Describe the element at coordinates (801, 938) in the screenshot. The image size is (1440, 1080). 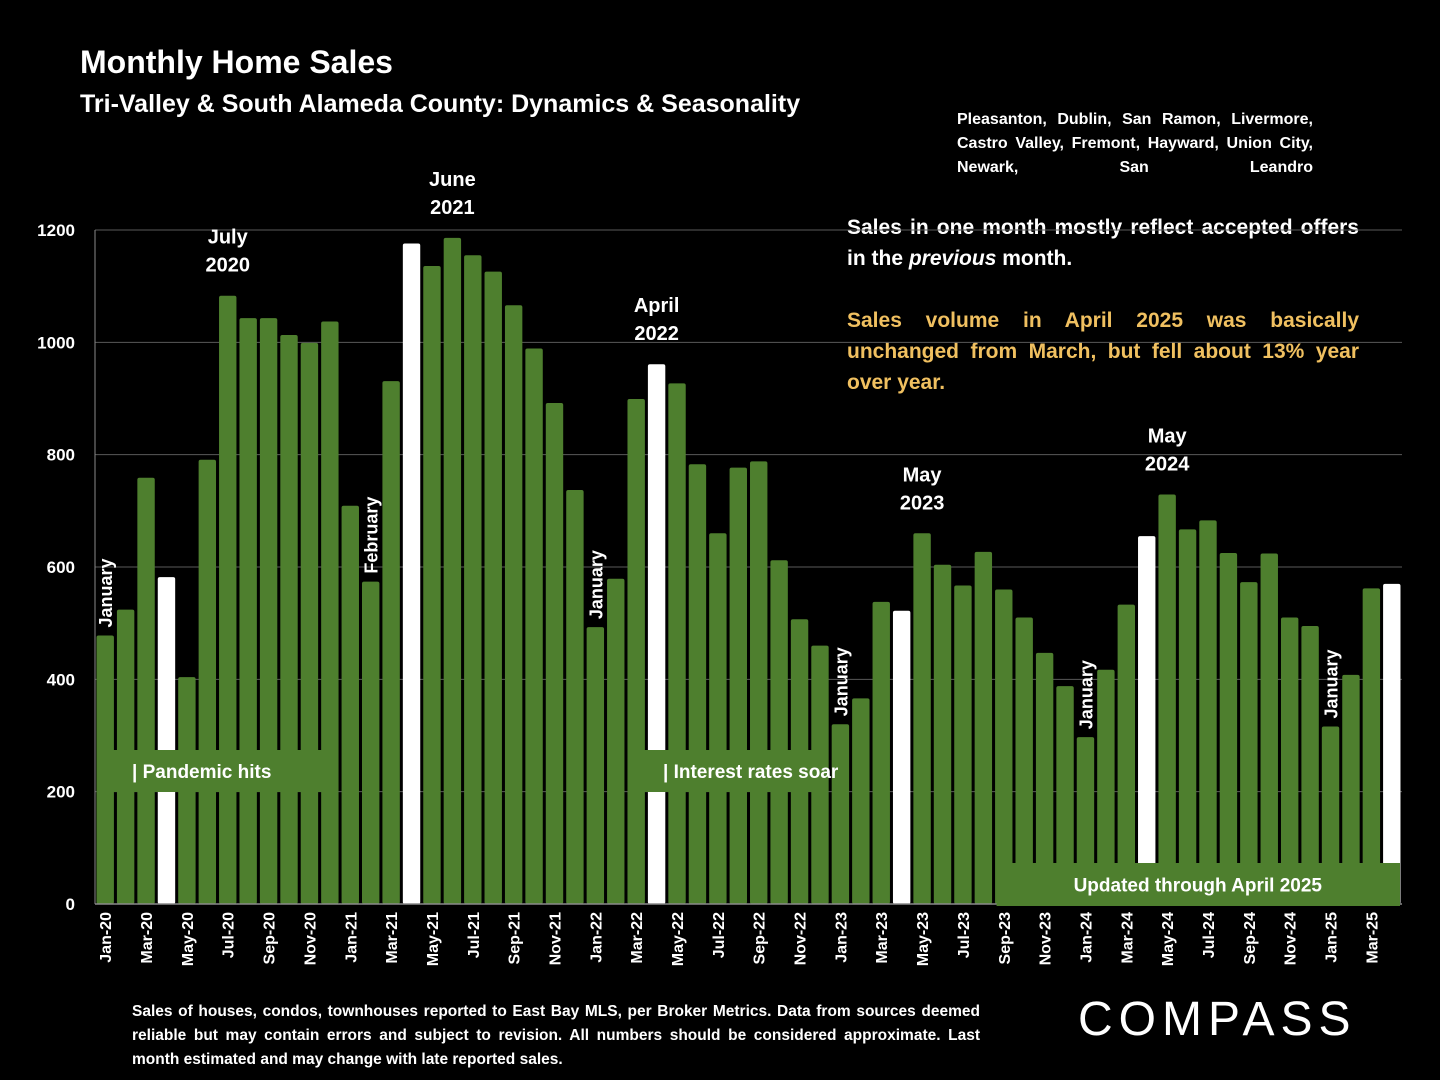
I see `x-tick-label: Nov-22` at that location.